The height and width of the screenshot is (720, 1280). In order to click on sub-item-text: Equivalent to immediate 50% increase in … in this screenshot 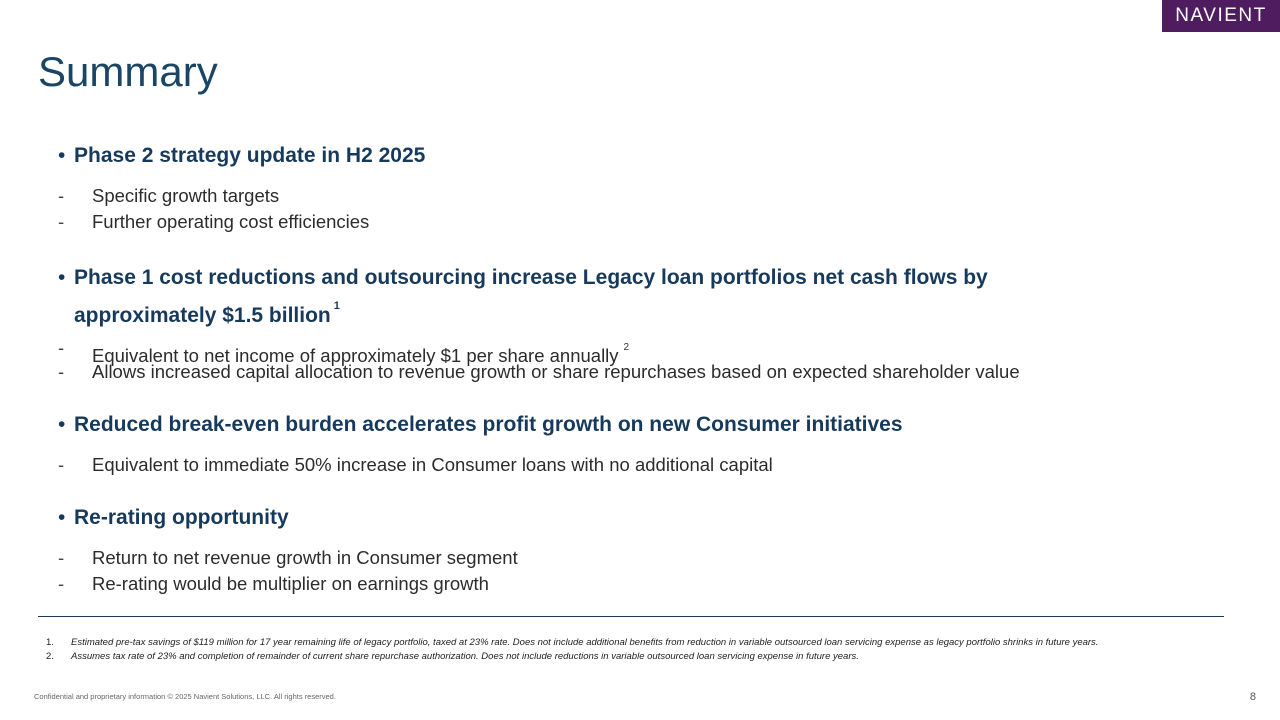, I will do `click(432, 465)`.